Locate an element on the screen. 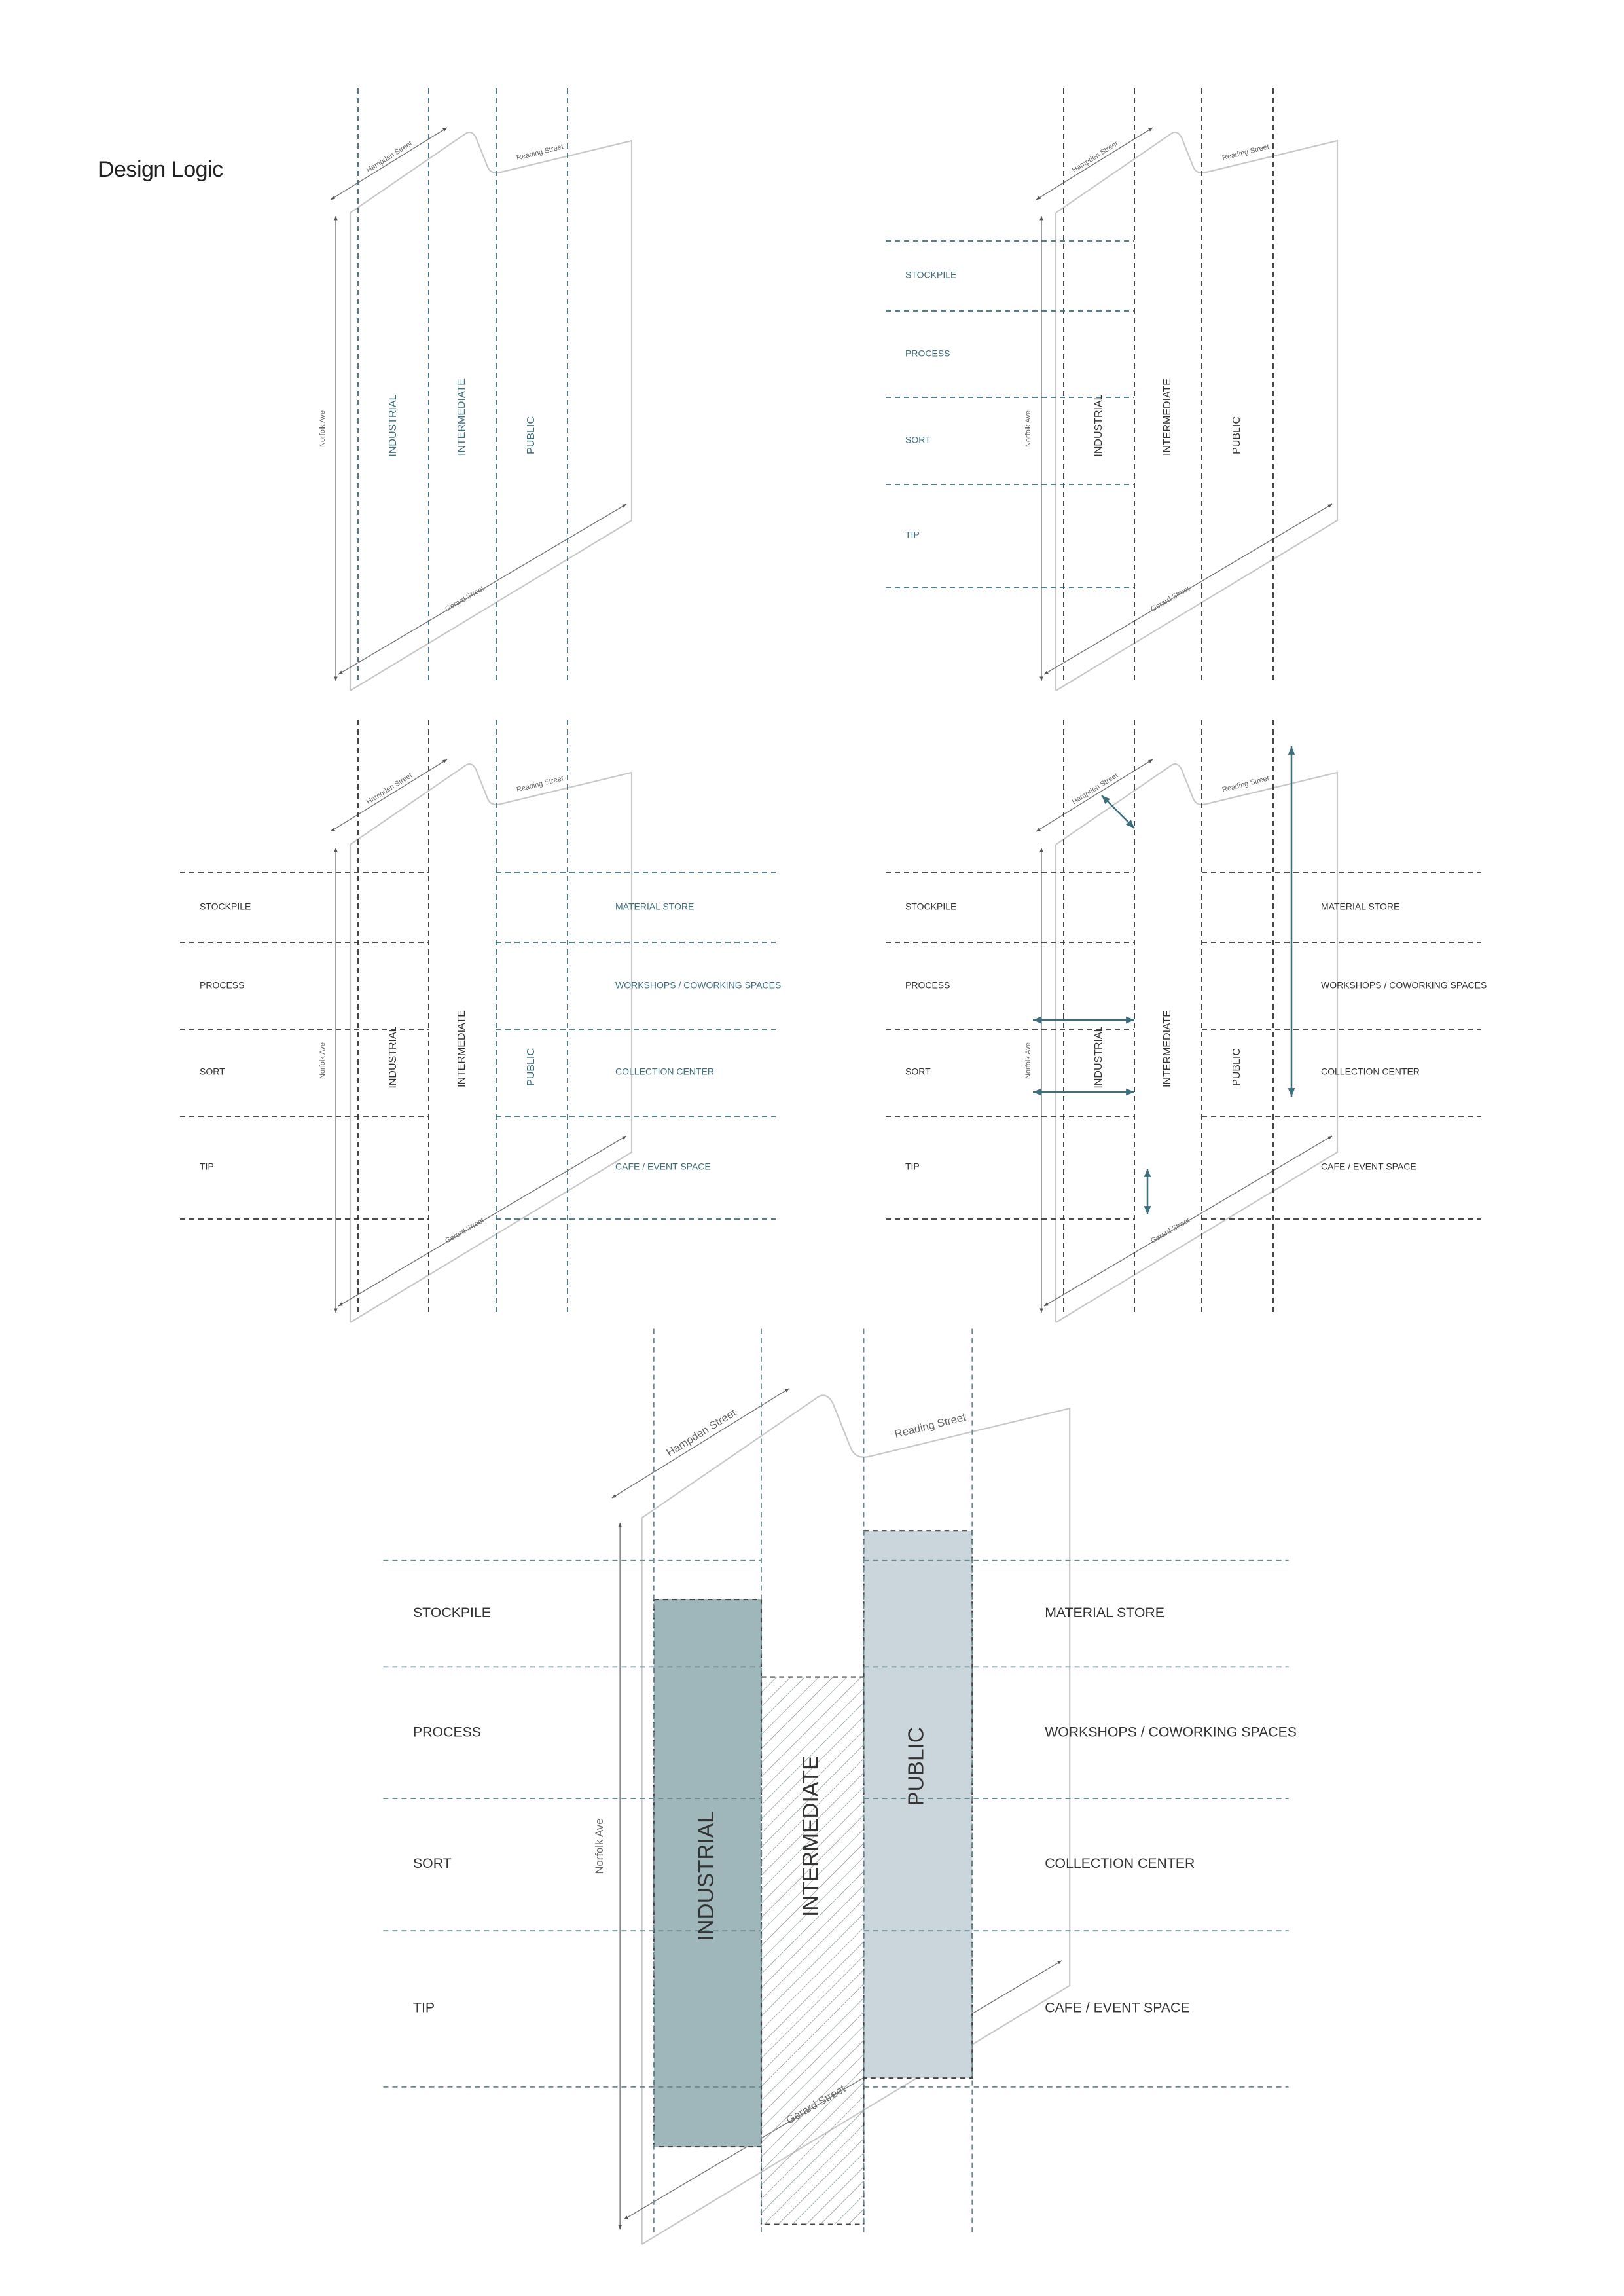 This screenshot has height=2296, width=1624. street-label-hampden: Hampden Street is located at coordinates (701, 1432).